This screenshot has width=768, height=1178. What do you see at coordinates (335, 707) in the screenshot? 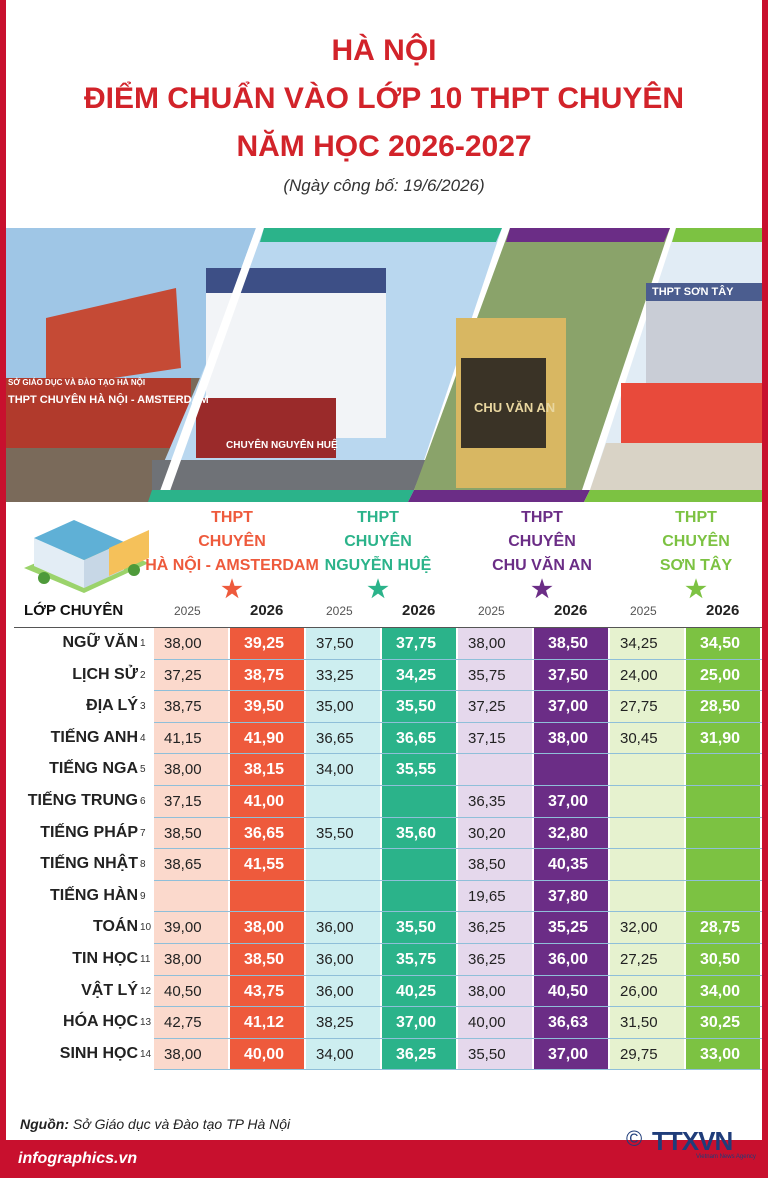
I see `score-cell: 35,00` at bounding box center [335, 707].